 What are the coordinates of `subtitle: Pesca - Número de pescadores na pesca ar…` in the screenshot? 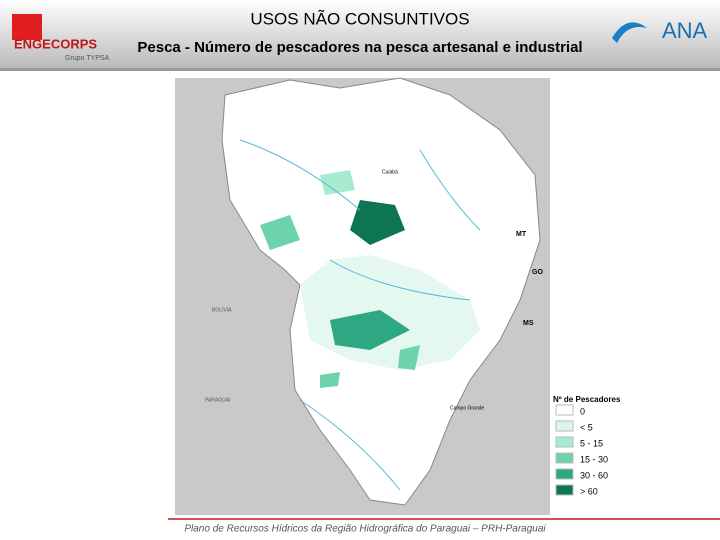 It's located at (359, 47).